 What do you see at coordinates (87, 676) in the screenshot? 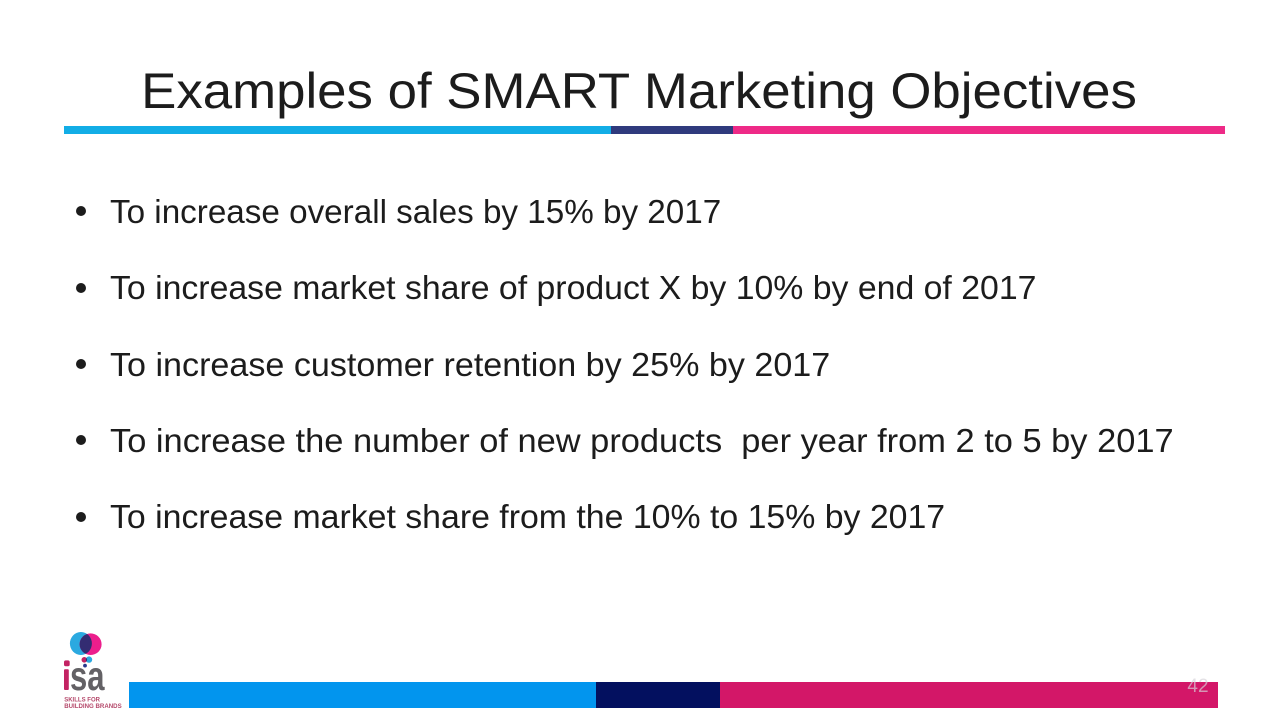
I see `svg-text: sa` at bounding box center [87, 676].